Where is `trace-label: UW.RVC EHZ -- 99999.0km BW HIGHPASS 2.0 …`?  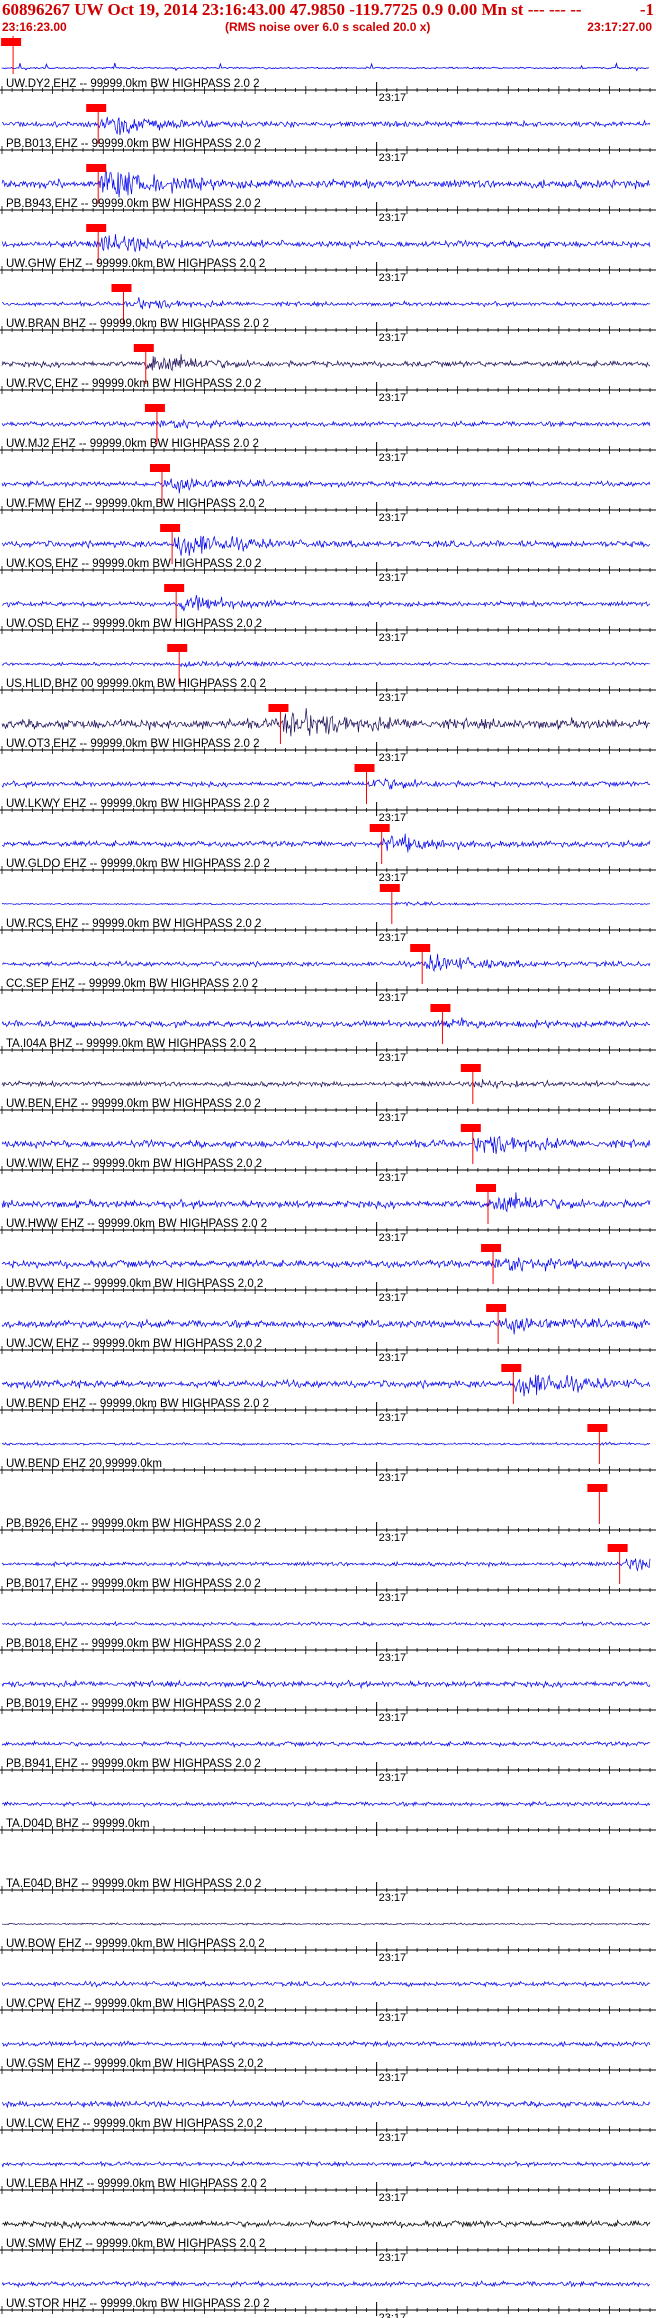 trace-label: UW.RVC EHZ -- 99999.0km BW HIGHPASS 2.0 … is located at coordinates (133, 384).